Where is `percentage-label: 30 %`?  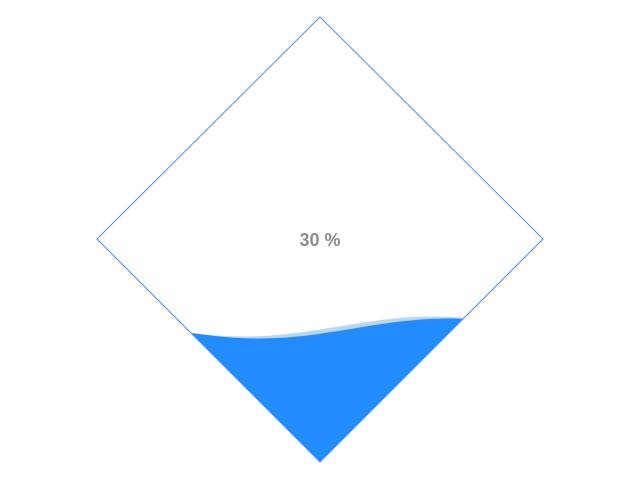
percentage-label: 30 % is located at coordinates (319, 240).